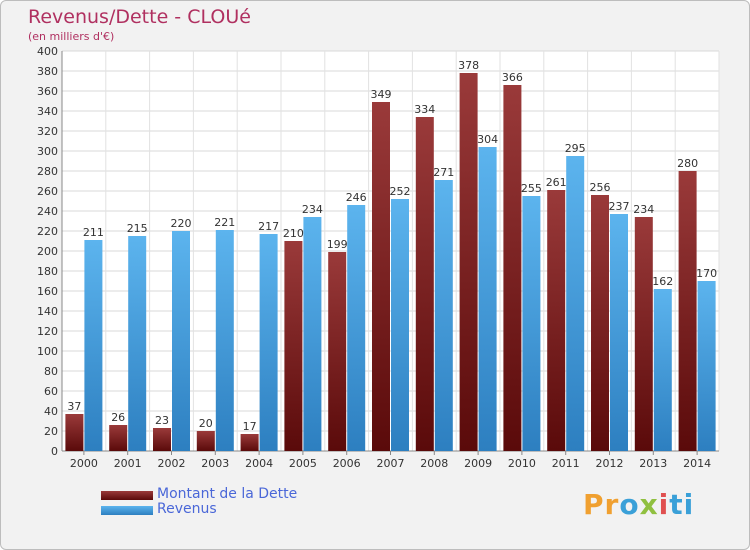 This screenshot has width=750, height=550. Describe the element at coordinates (54, 451) in the screenshot. I see `y-tick-label: 0` at that location.